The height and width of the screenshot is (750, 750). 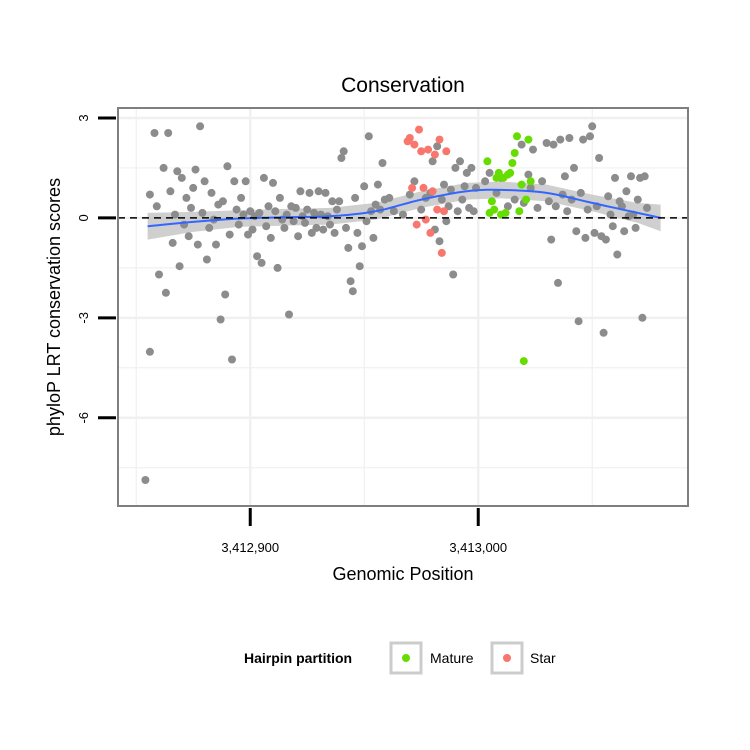 I want to click on x-axis: 3,412,900 3,413,000, so click(x=364, y=531).